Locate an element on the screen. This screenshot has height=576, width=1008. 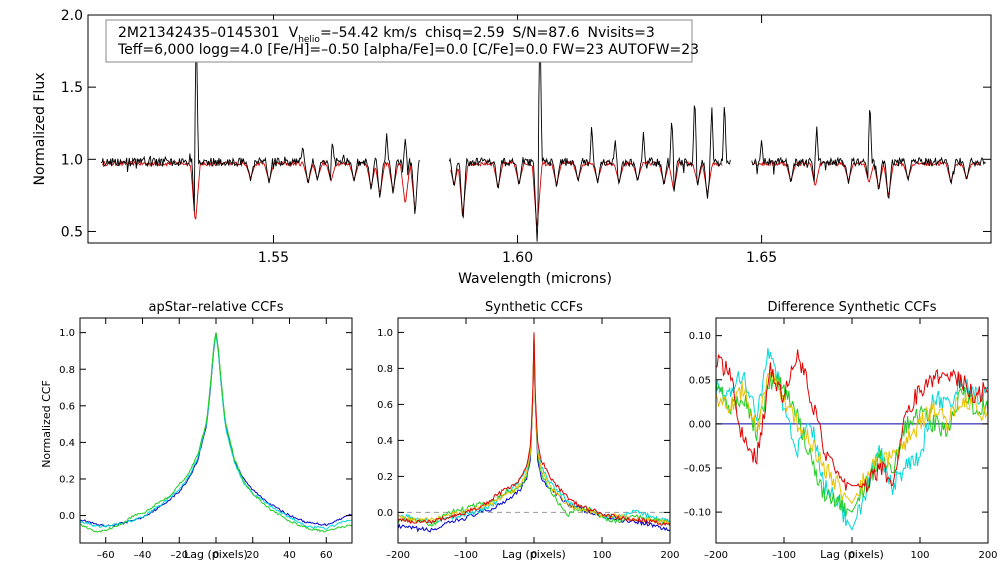
chisq-value: chisq=2.59 is located at coordinates (465, 33).